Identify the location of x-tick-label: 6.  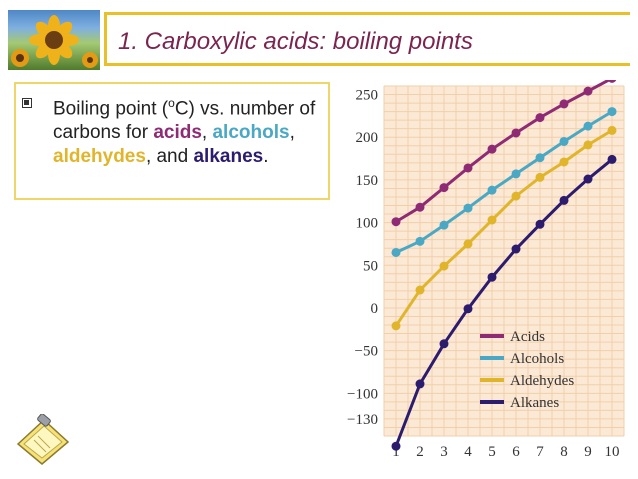
(516, 452).